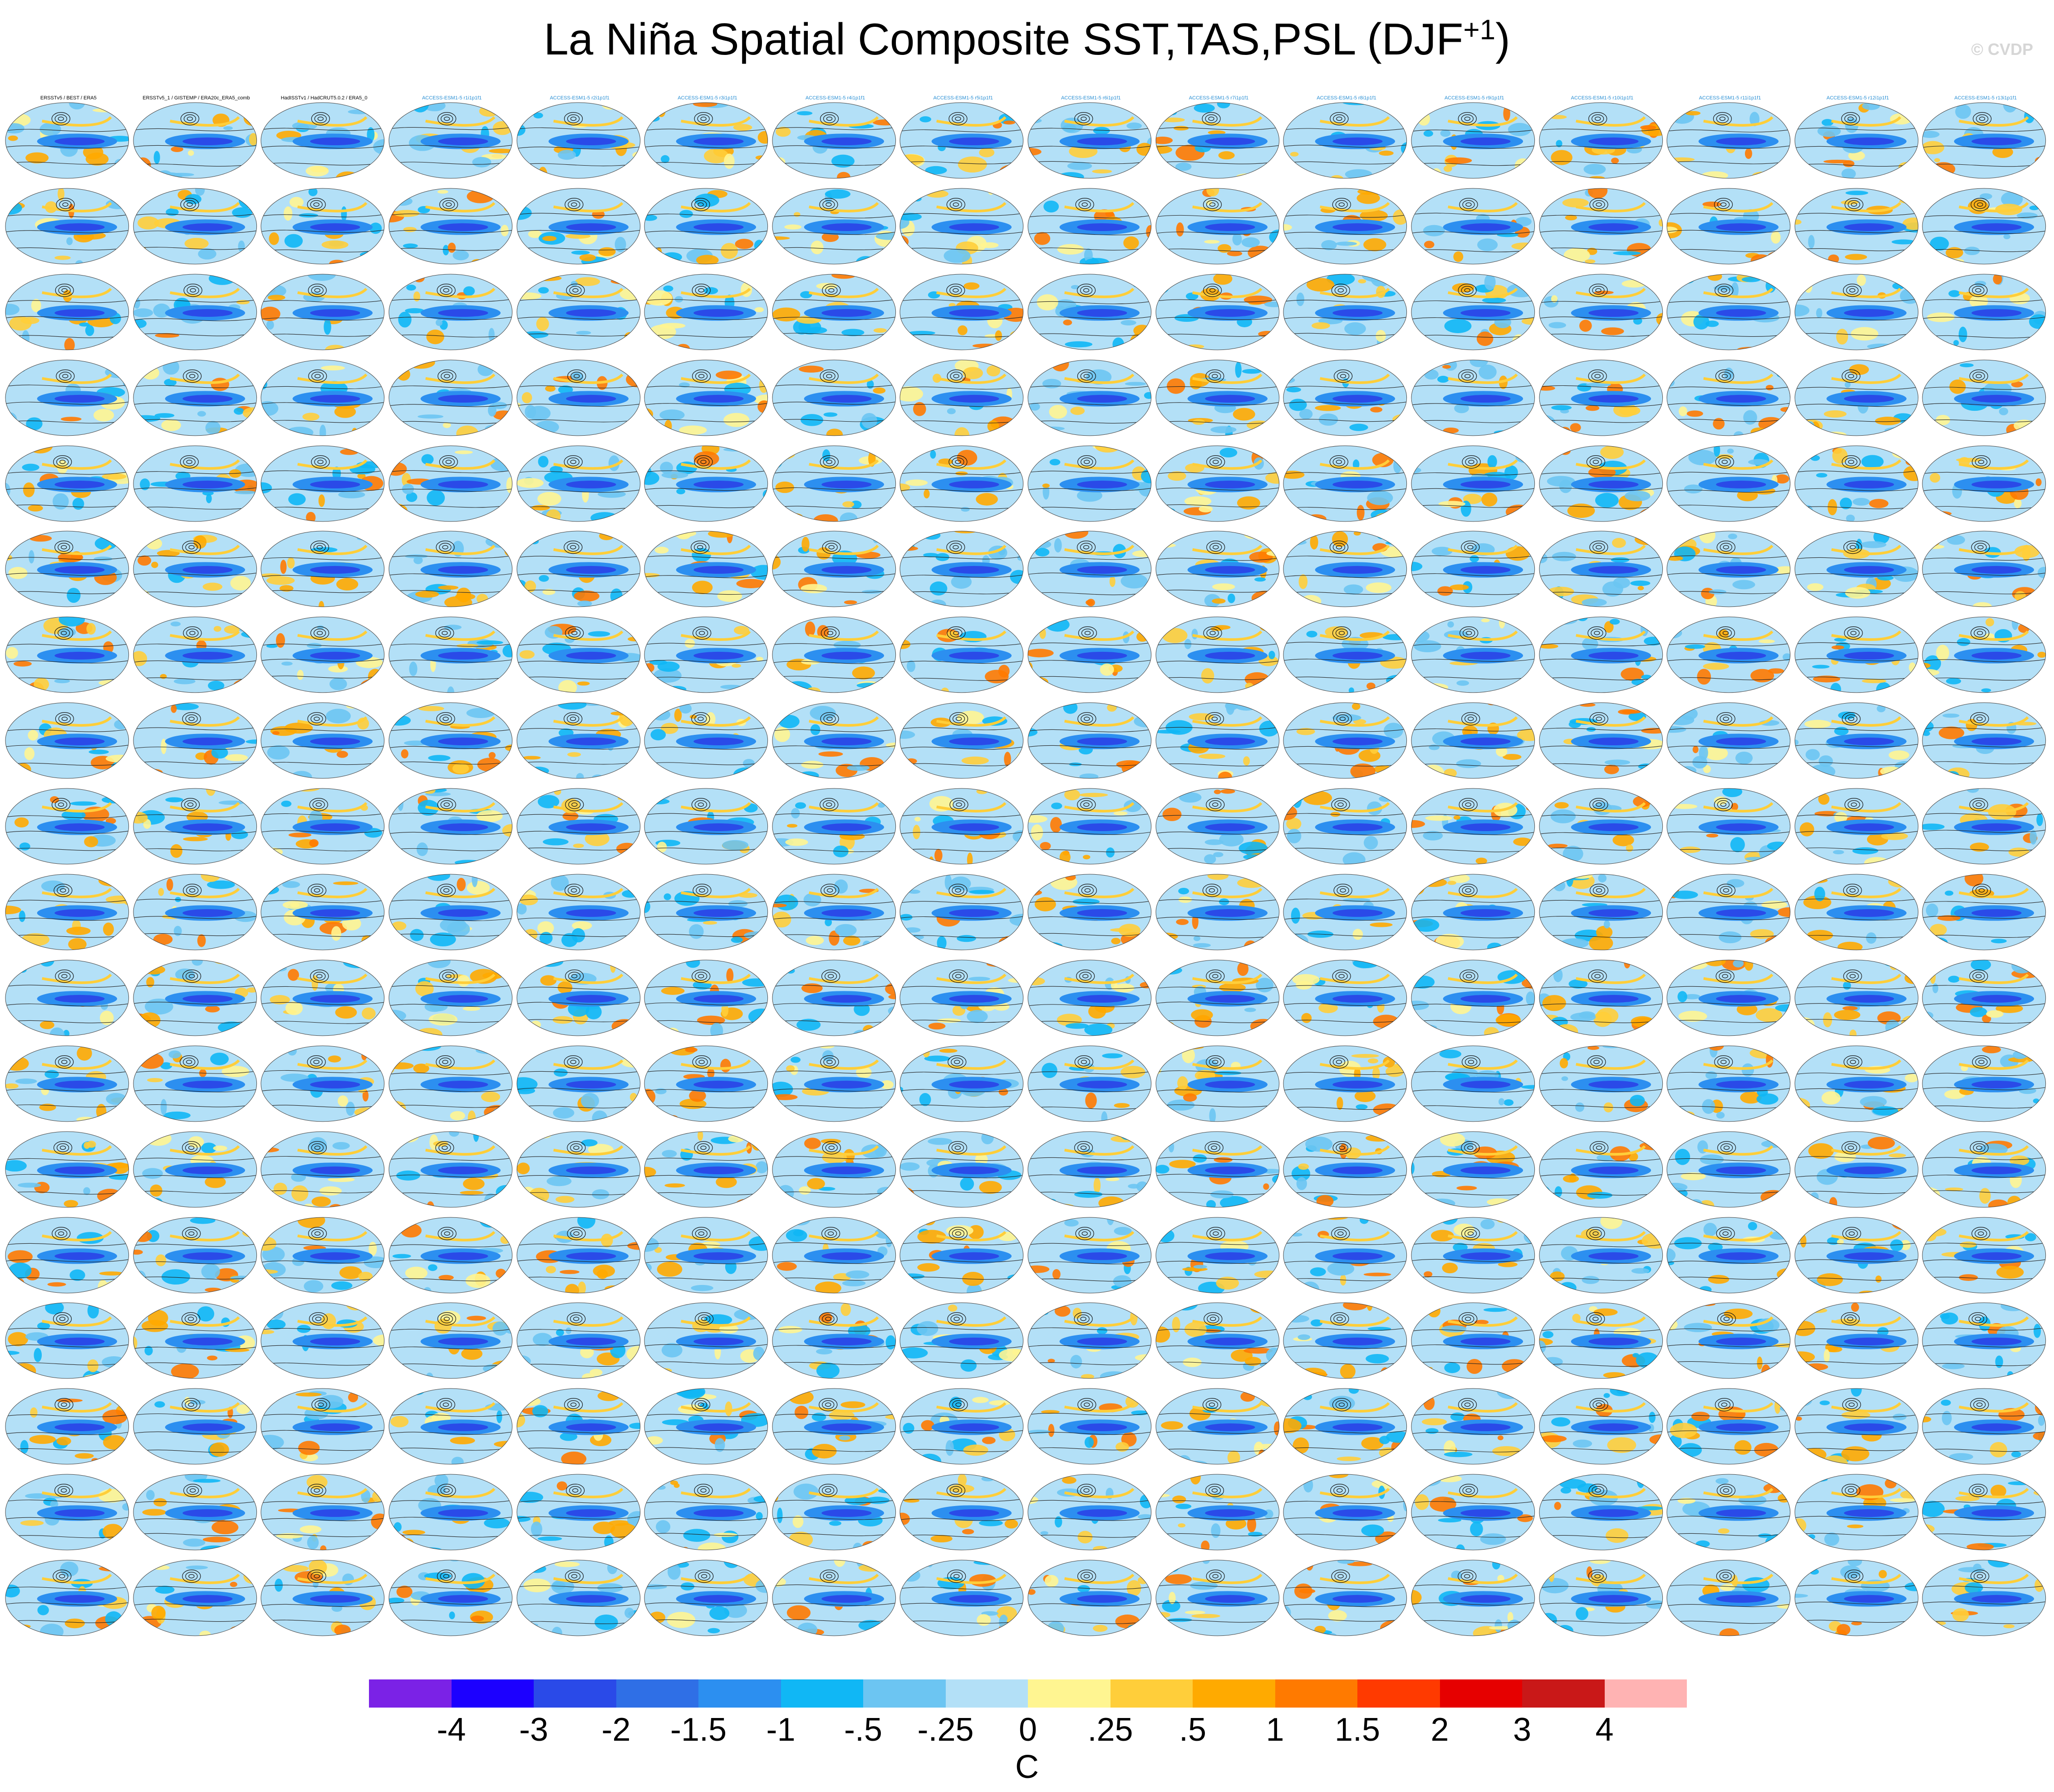 The image size is (2054, 1792). I want to click on colorbar-tick-labels: -4 -3 -2 -1.5 -1 -.5 -.25 0 .25 .5 1 1.5 2 3 4, so click(1027, 1731).